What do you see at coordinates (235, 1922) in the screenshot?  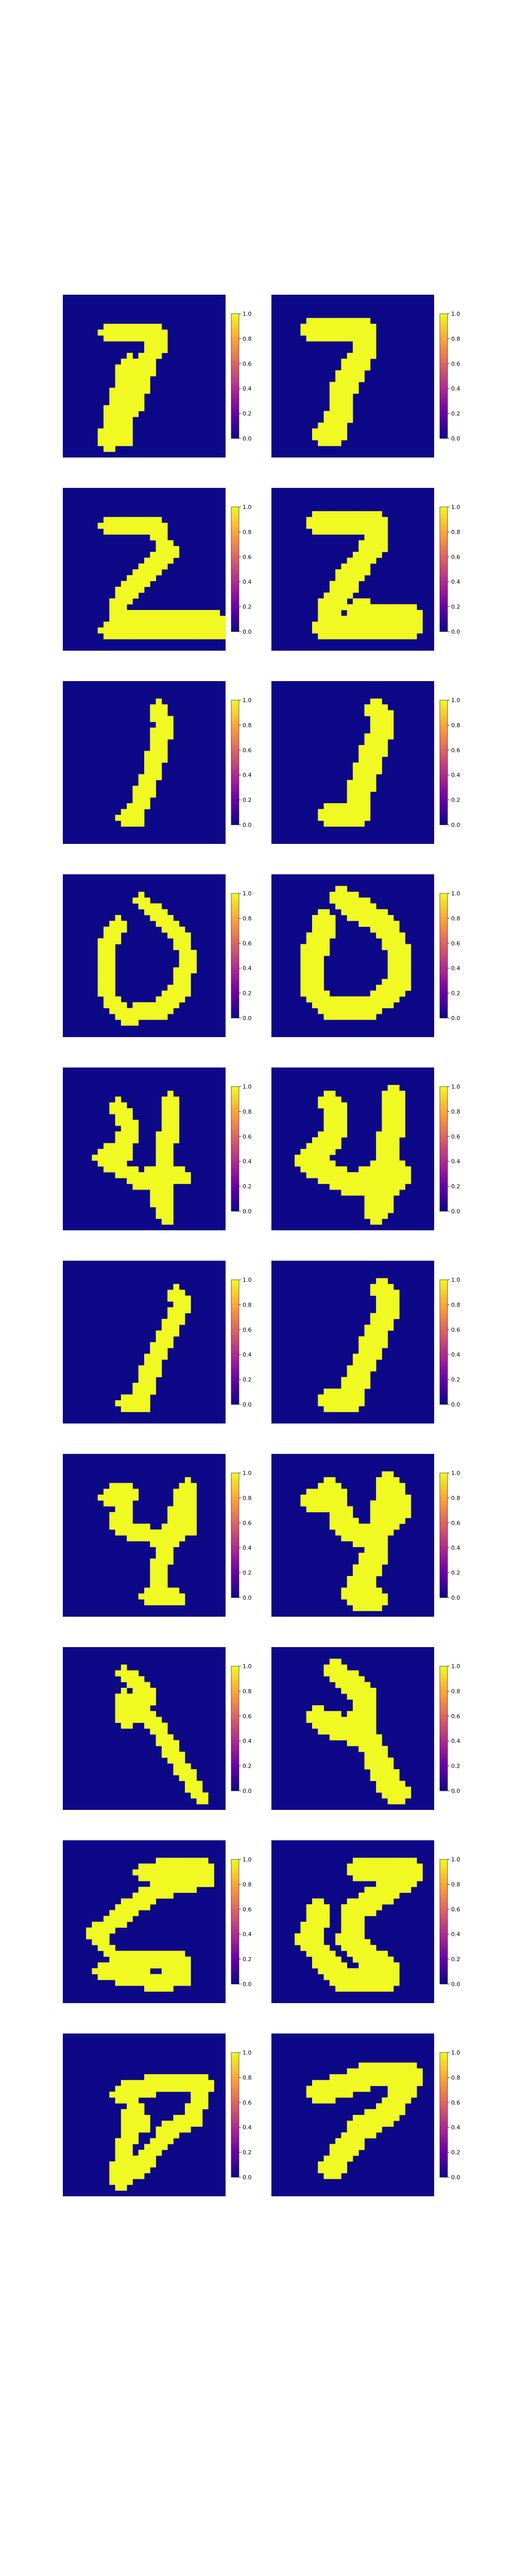 I see `colorbar-gradient` at bounding box center [235, 1922].